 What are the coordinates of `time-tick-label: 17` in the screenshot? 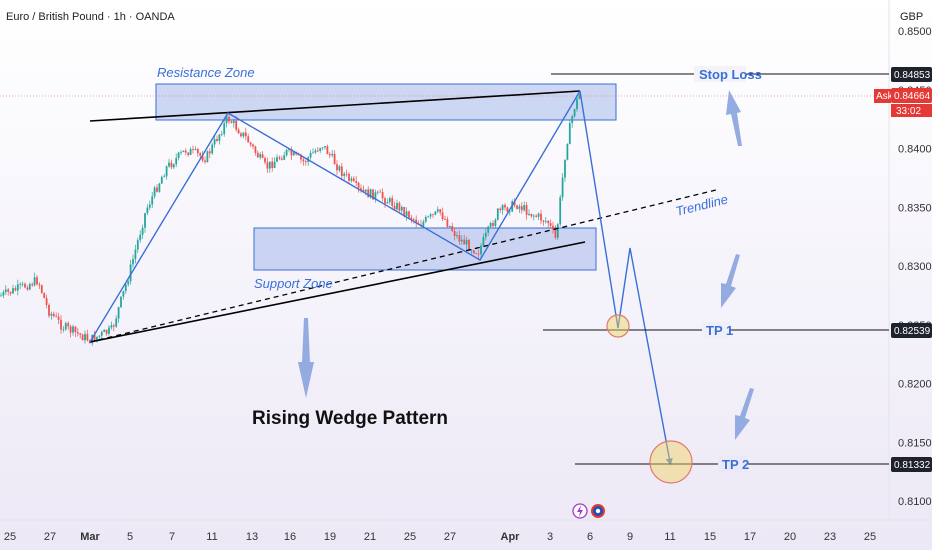 It's located at (750, 537).